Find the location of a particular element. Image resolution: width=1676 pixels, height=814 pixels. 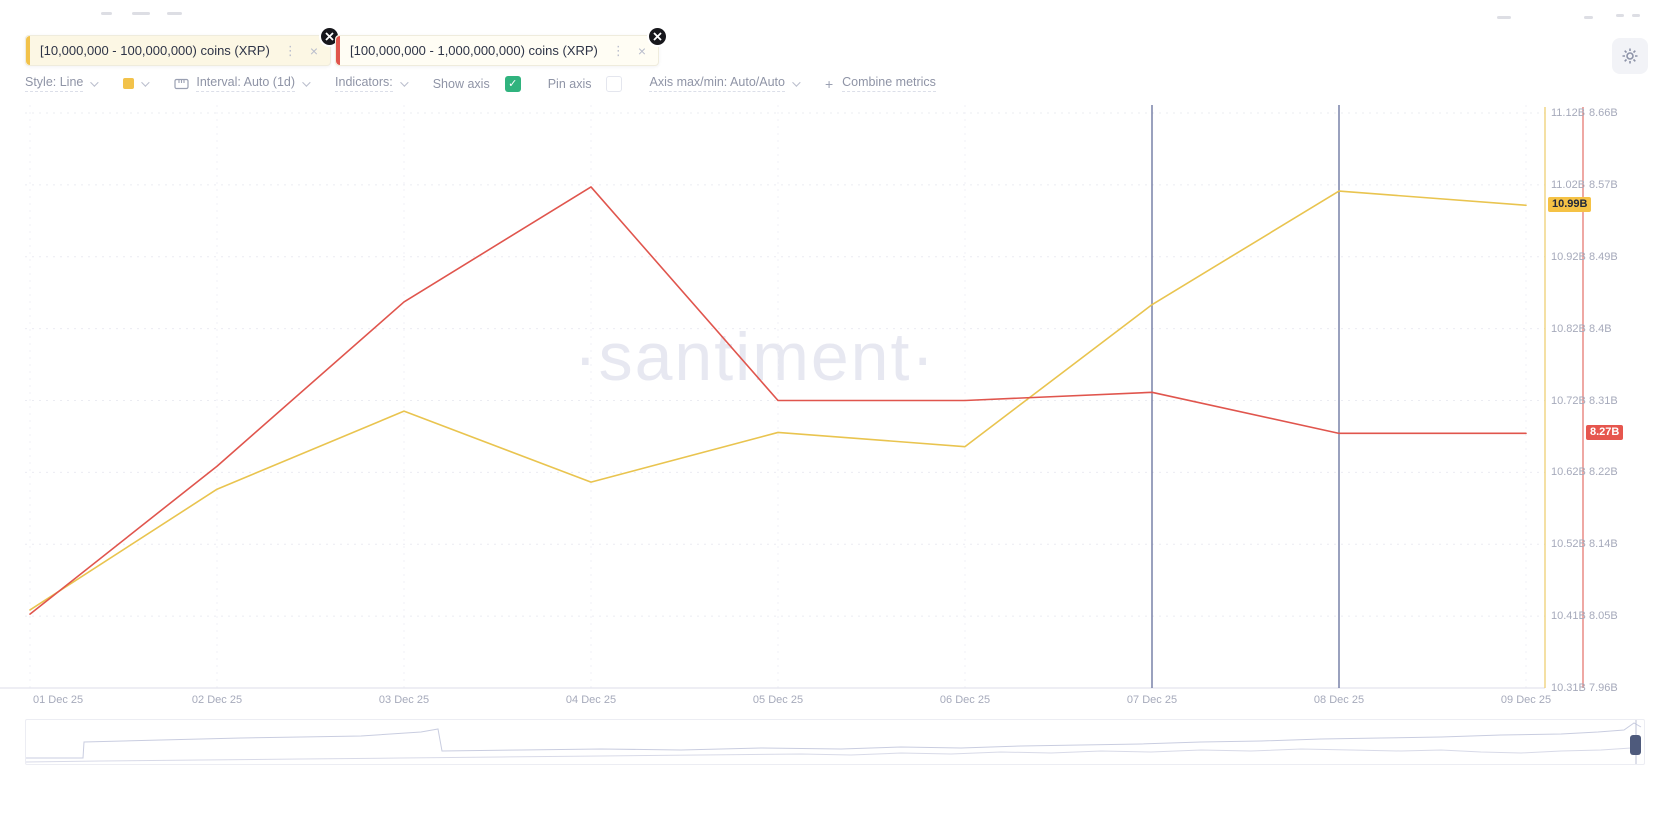

style-dropdown: Style: Line is located at coordinates (62, 83).